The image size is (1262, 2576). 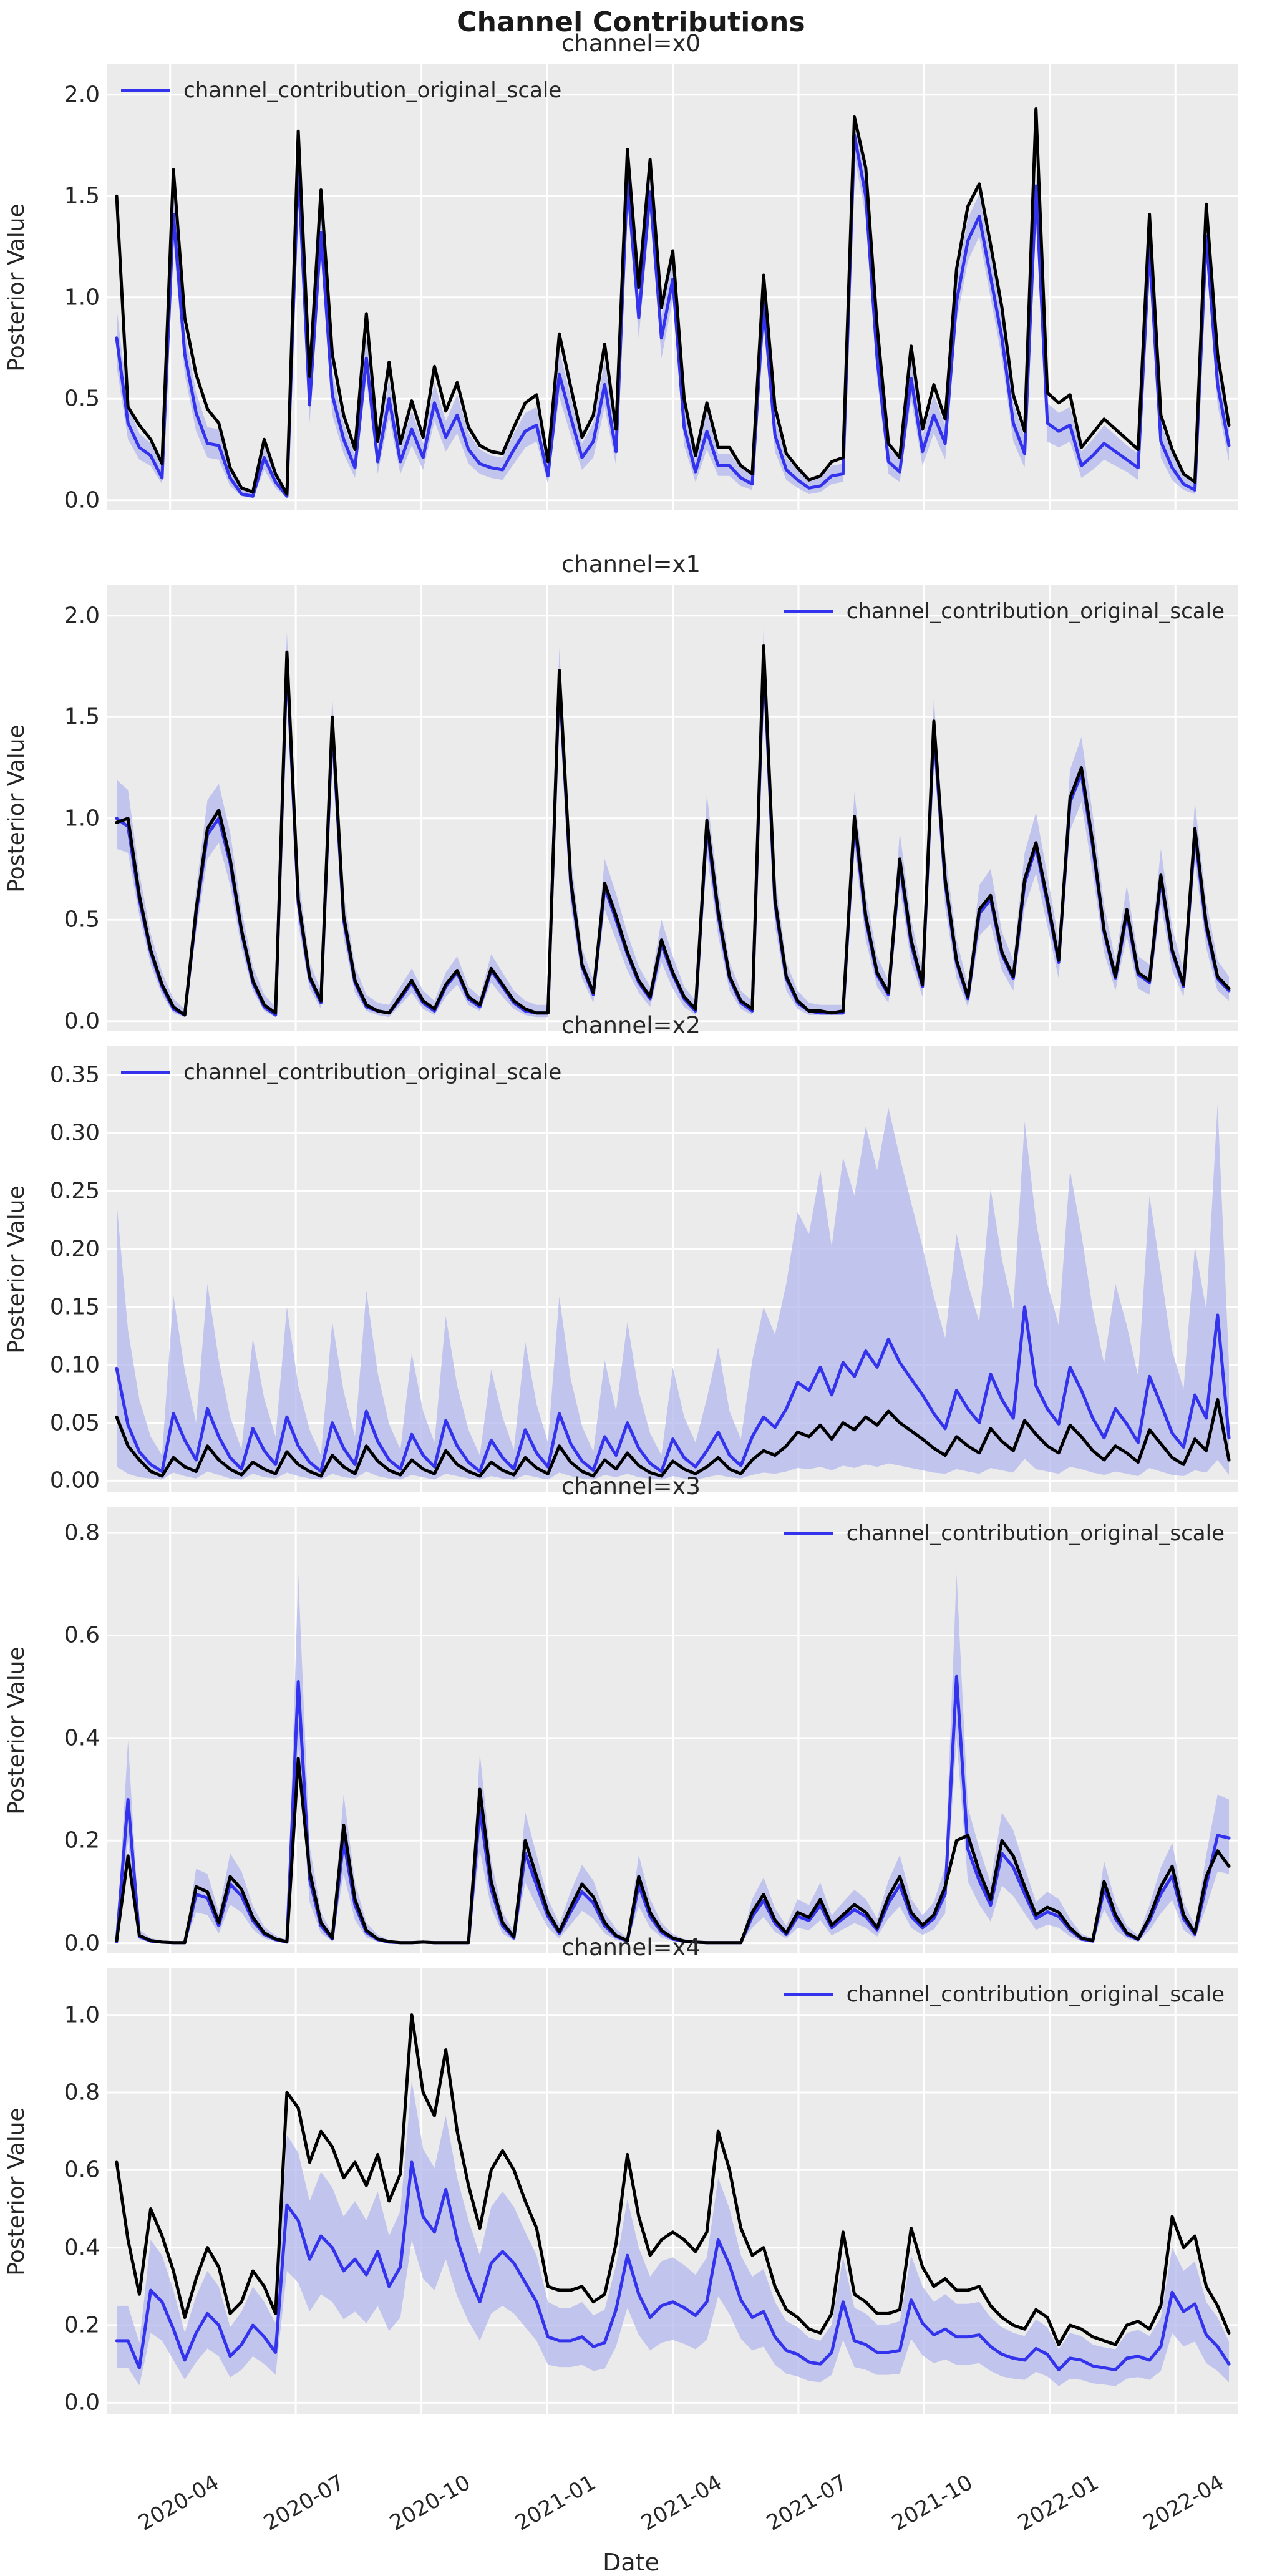 I want to click on y-axis-ticks: 0.0 0.2 0.4 0.6 0.8, so click(x=50, y=1732).